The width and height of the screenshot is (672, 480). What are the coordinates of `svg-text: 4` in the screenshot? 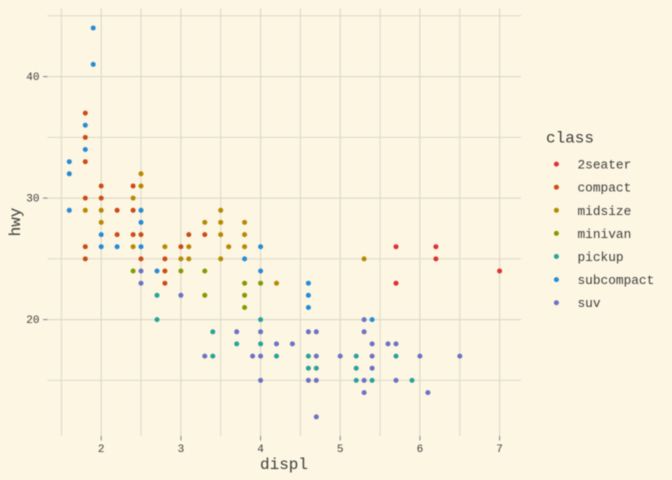 It's located at (260, 450).